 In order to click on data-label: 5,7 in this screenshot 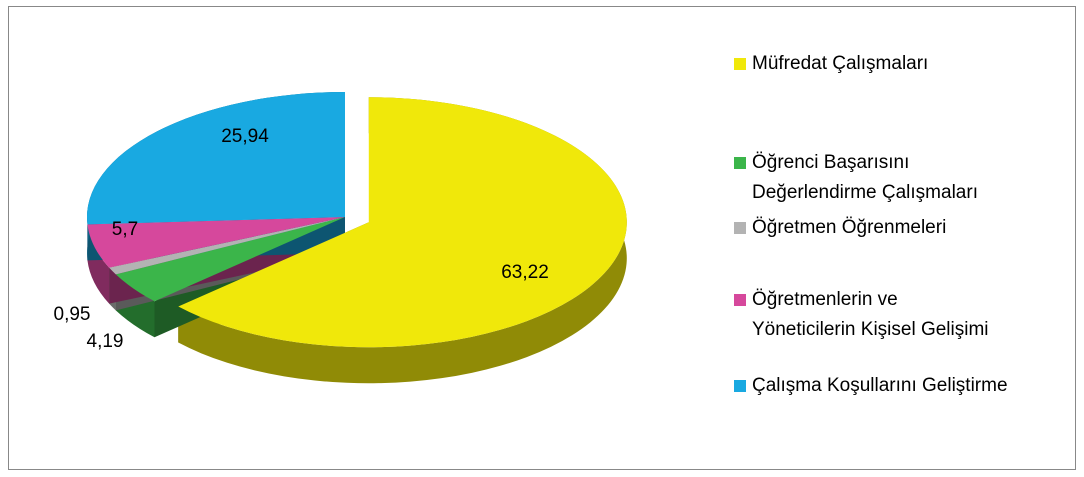, I will do `click(125, 229)`.